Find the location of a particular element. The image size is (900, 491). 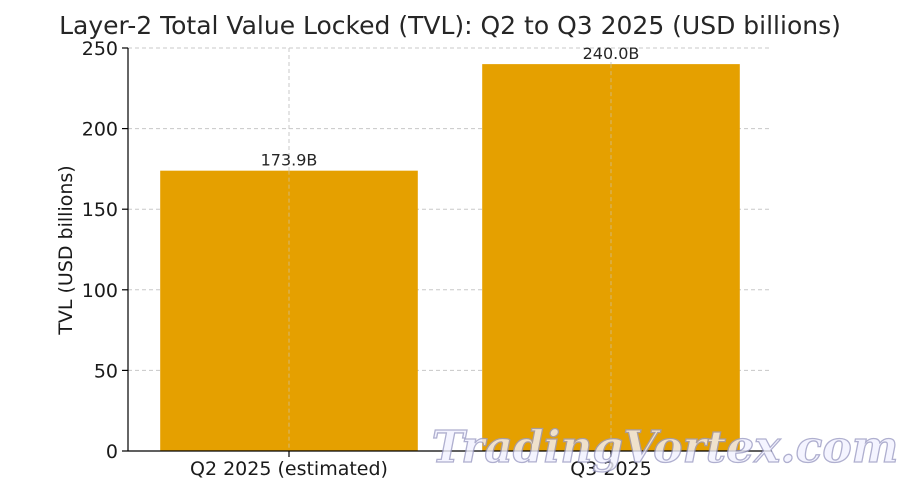

y-axis-label: TVL (USD billions) is located at coordinates (66, 250).